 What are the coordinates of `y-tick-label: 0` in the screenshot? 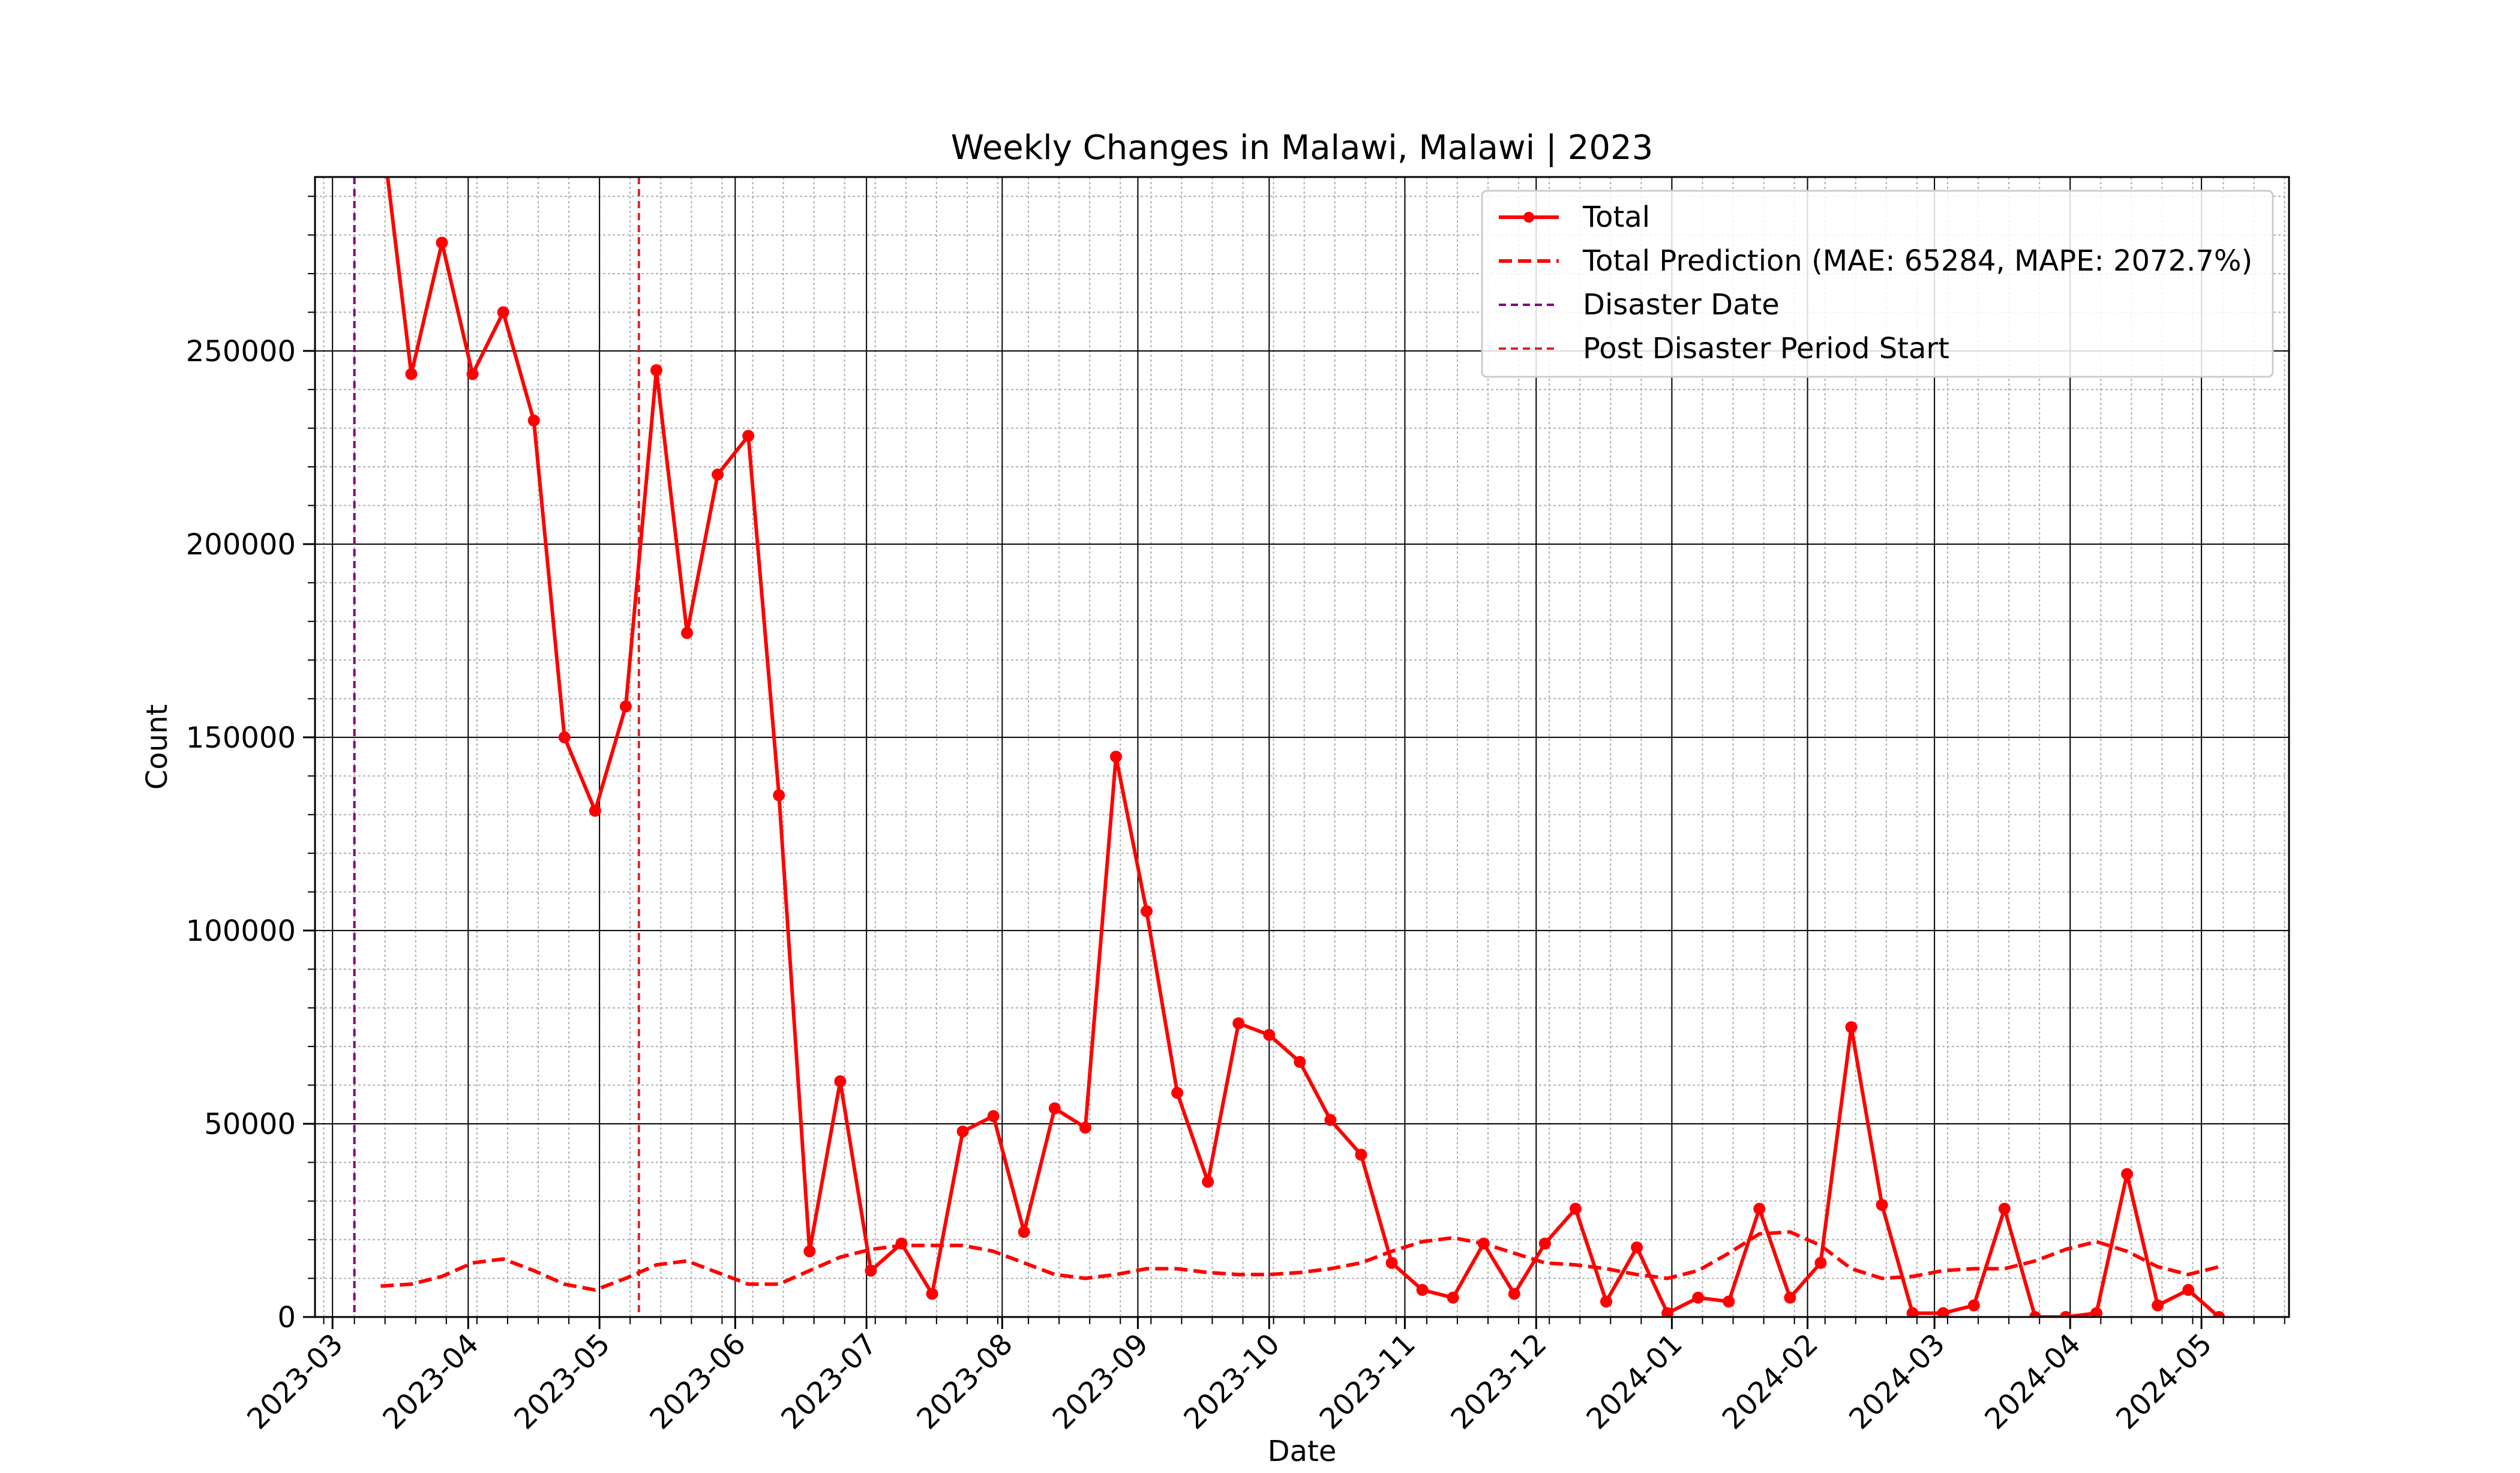 It's located at (286, 1317).